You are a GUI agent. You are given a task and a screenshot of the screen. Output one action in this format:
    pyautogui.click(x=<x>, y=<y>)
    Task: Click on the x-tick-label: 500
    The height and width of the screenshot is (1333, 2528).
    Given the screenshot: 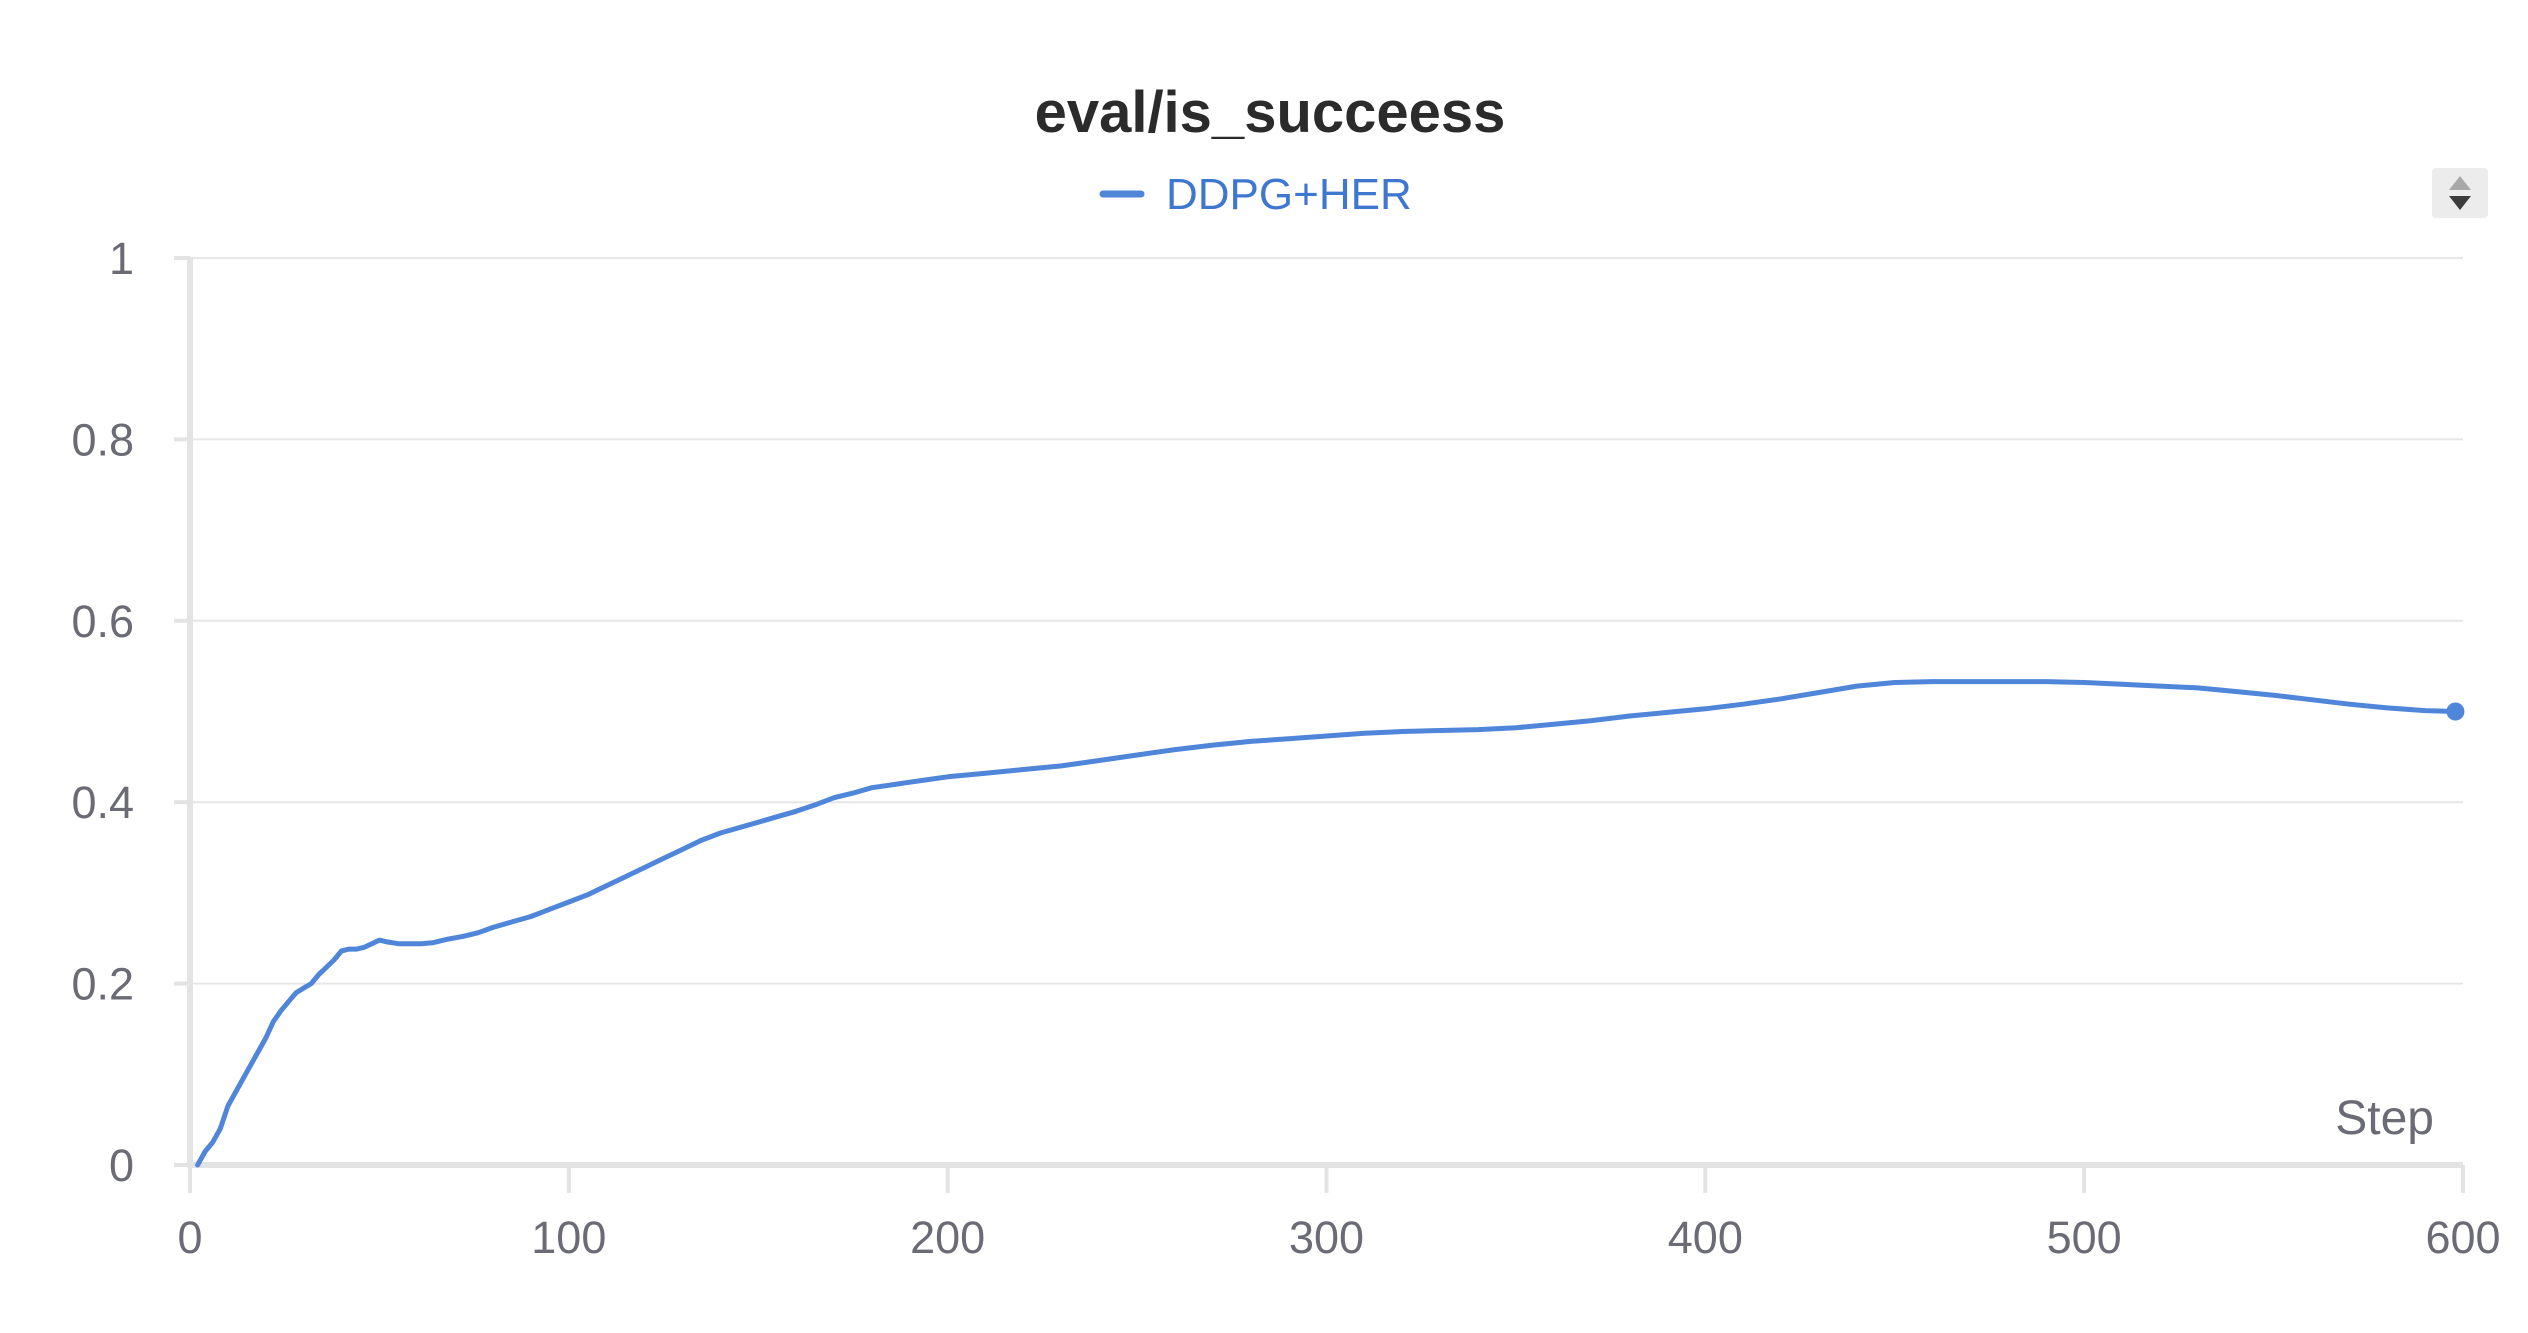 What is the action you would take?
    pyautogui.click(x=2084, y=1237)
    